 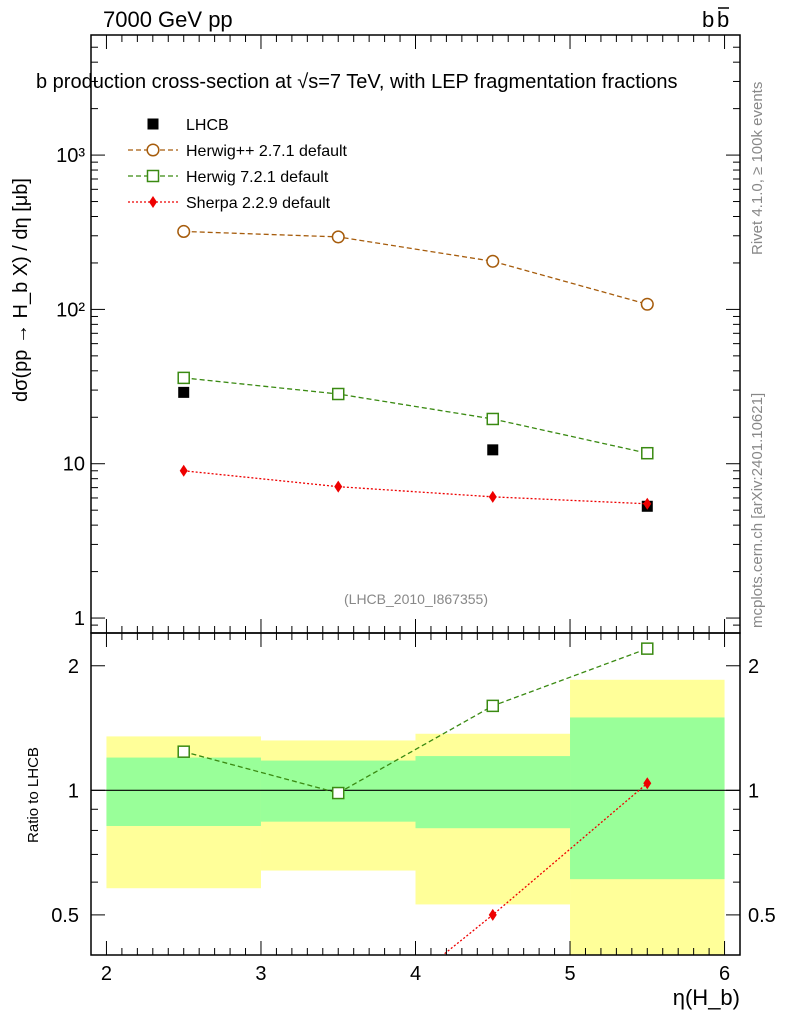 I want to click on y-tick-label: 10, so click(x=74, y=465).